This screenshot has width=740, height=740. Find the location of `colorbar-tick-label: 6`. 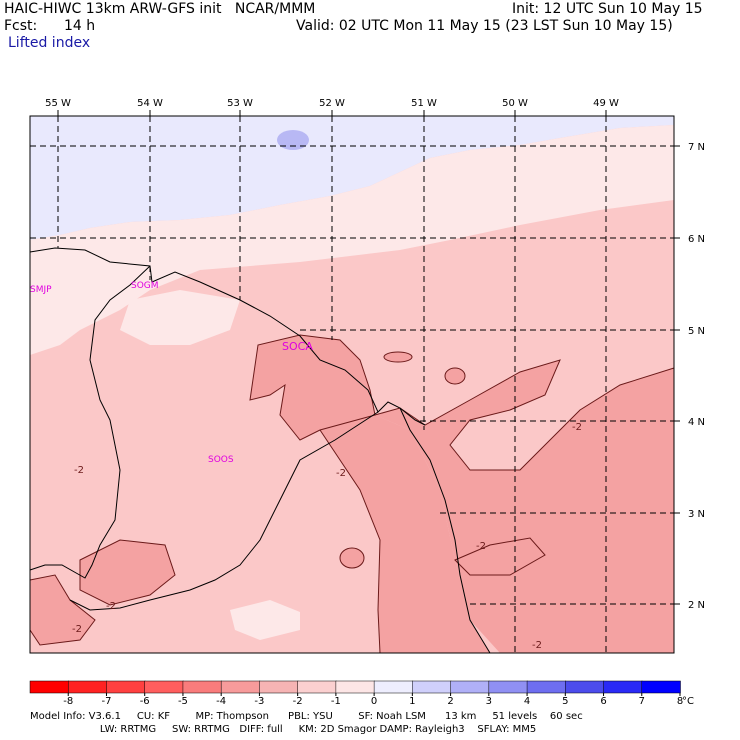

colorbar-tick-label: 6 is located at coordinates (603, 701).